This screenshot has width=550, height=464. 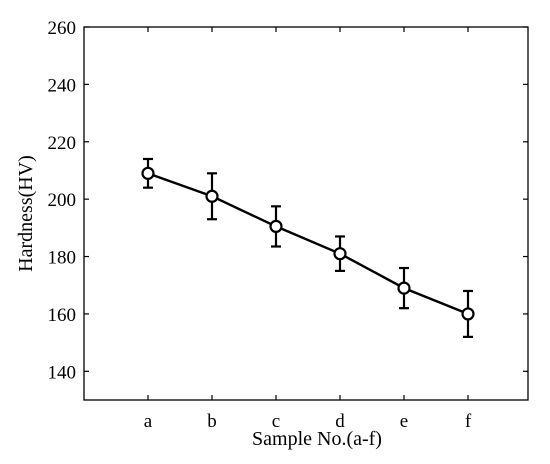 What do you see at coordinates (62, 315) in the screenshot?
I see `y-tick-label: 160` at bounding box center [62, 315].